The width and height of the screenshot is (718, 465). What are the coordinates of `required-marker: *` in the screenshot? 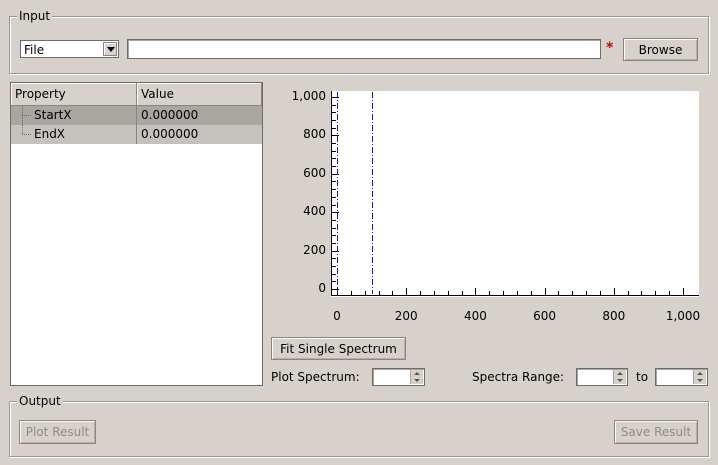 It's located at (610, 48).